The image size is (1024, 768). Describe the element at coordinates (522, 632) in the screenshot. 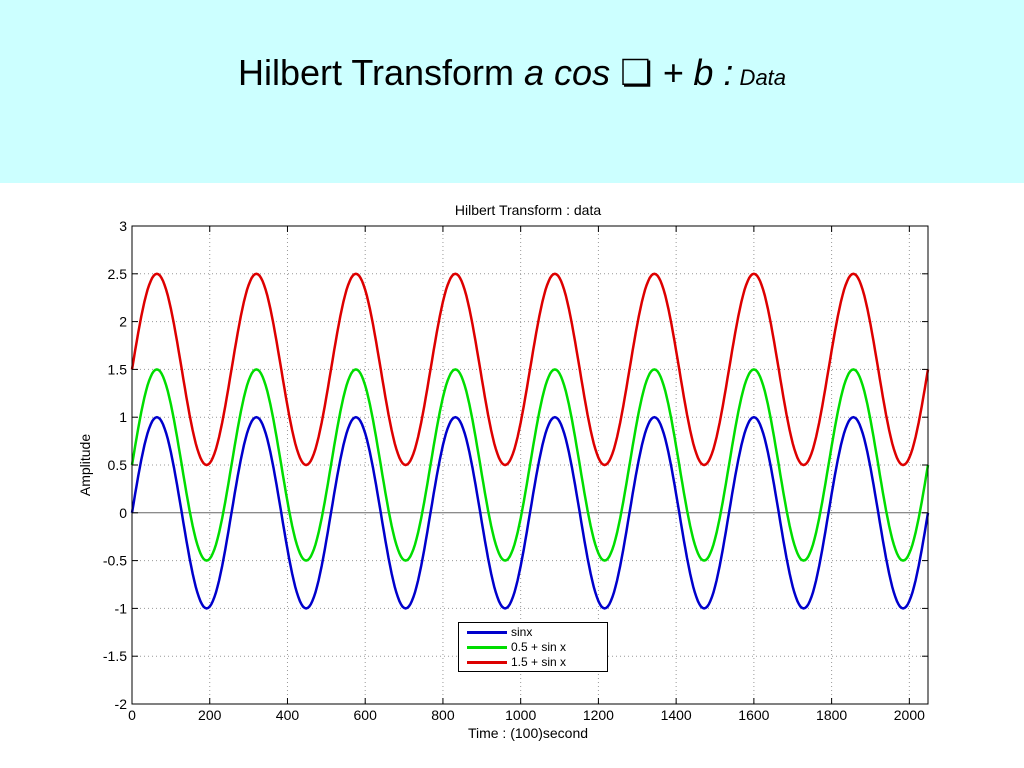

I see `legend-label-sinx: sinx` at that location.